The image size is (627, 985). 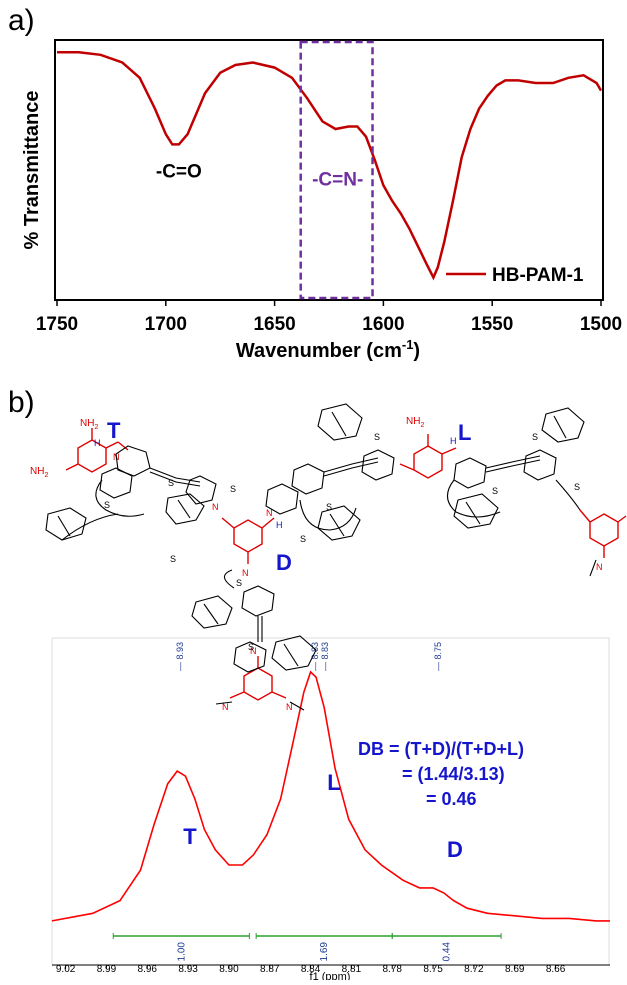 What do you see at coordinates (393, 969) in the screenshot?
I see `nmr-x-tick-label: 8.78` at bounding box center [393, 969].